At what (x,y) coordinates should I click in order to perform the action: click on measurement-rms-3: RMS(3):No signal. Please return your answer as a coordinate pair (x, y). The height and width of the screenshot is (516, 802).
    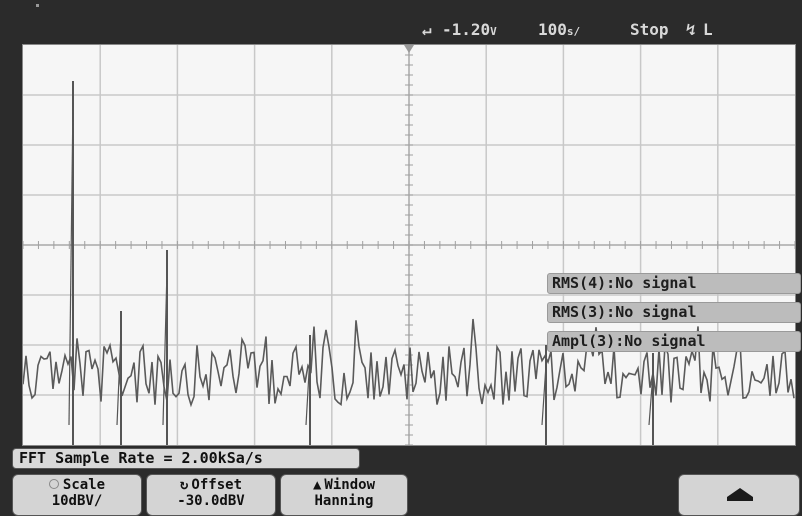
    Looking at the image, I should click on (674, 312).